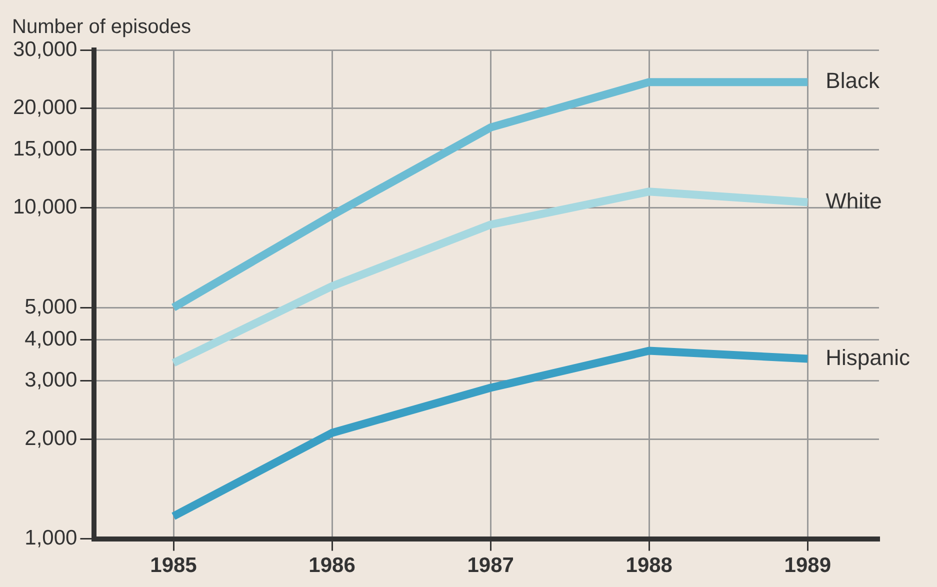 The width and height of the screenshot is (937, 587). What do you see at coordinates (45, 108) in the screenshot?
I see `y-tick-label: 20,000` at bounding box center [45, 108].